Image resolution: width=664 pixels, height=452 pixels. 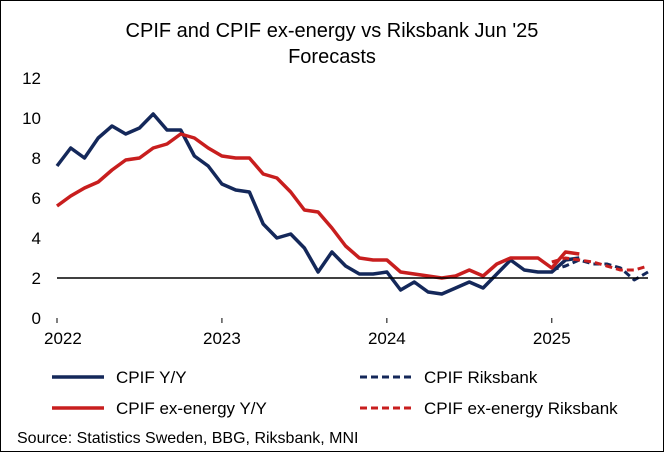 I want to click on legend-label: CPIF ex-energy Riksbank, so click(x=521, y=408).